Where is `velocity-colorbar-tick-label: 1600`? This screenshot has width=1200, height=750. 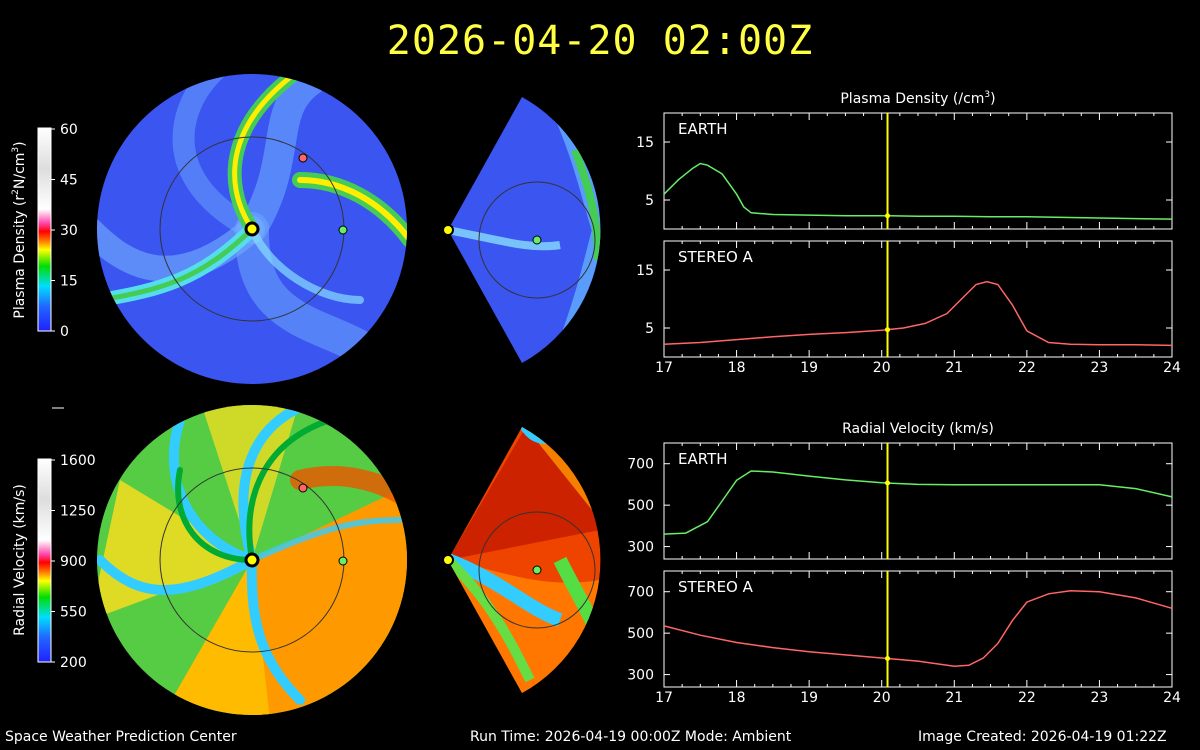 velocity-colorbar-tick-label: 1600 is located at coordinates (78, 461).